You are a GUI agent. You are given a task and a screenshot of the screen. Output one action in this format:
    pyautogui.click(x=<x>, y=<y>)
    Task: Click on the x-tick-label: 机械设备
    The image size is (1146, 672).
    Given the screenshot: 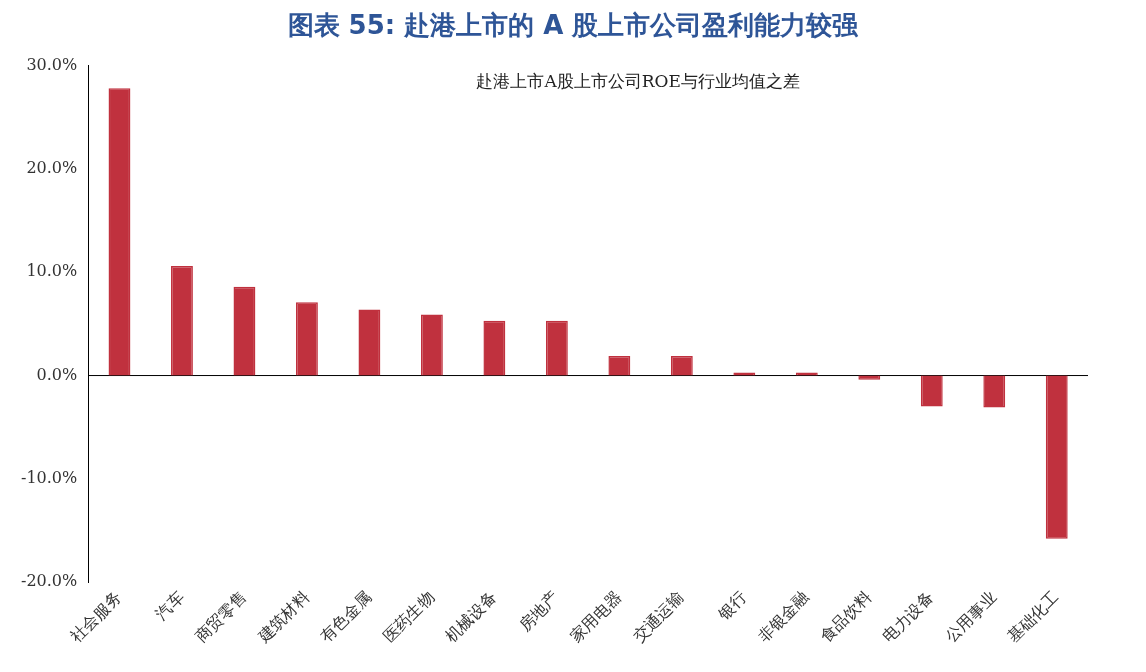 What is the action you would take?
    pyautogui.click(x=471, y=616)
    